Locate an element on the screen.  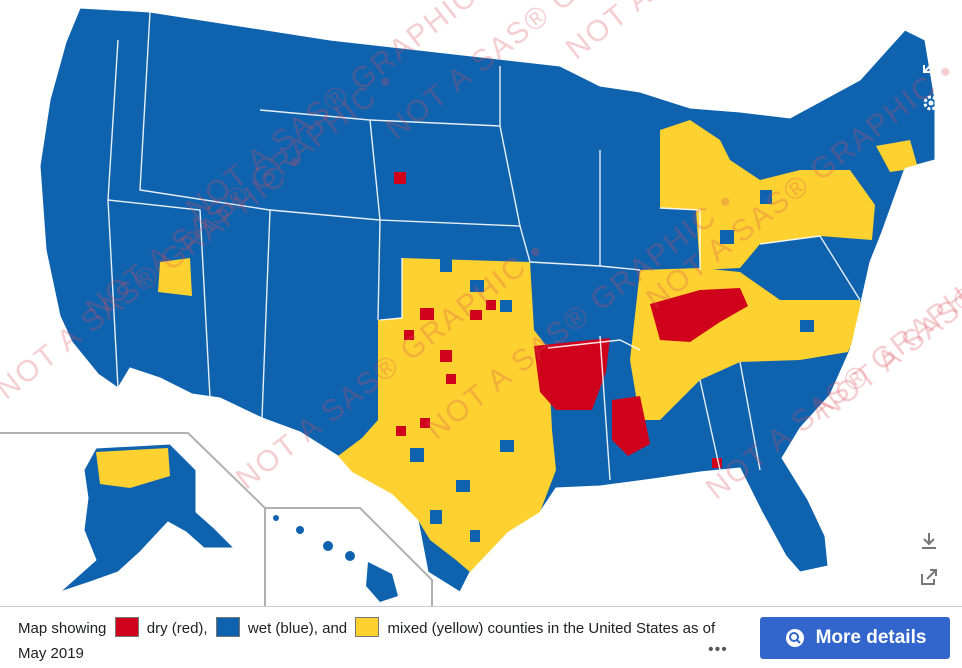
gear-icon is located at coordinates (931, 103).